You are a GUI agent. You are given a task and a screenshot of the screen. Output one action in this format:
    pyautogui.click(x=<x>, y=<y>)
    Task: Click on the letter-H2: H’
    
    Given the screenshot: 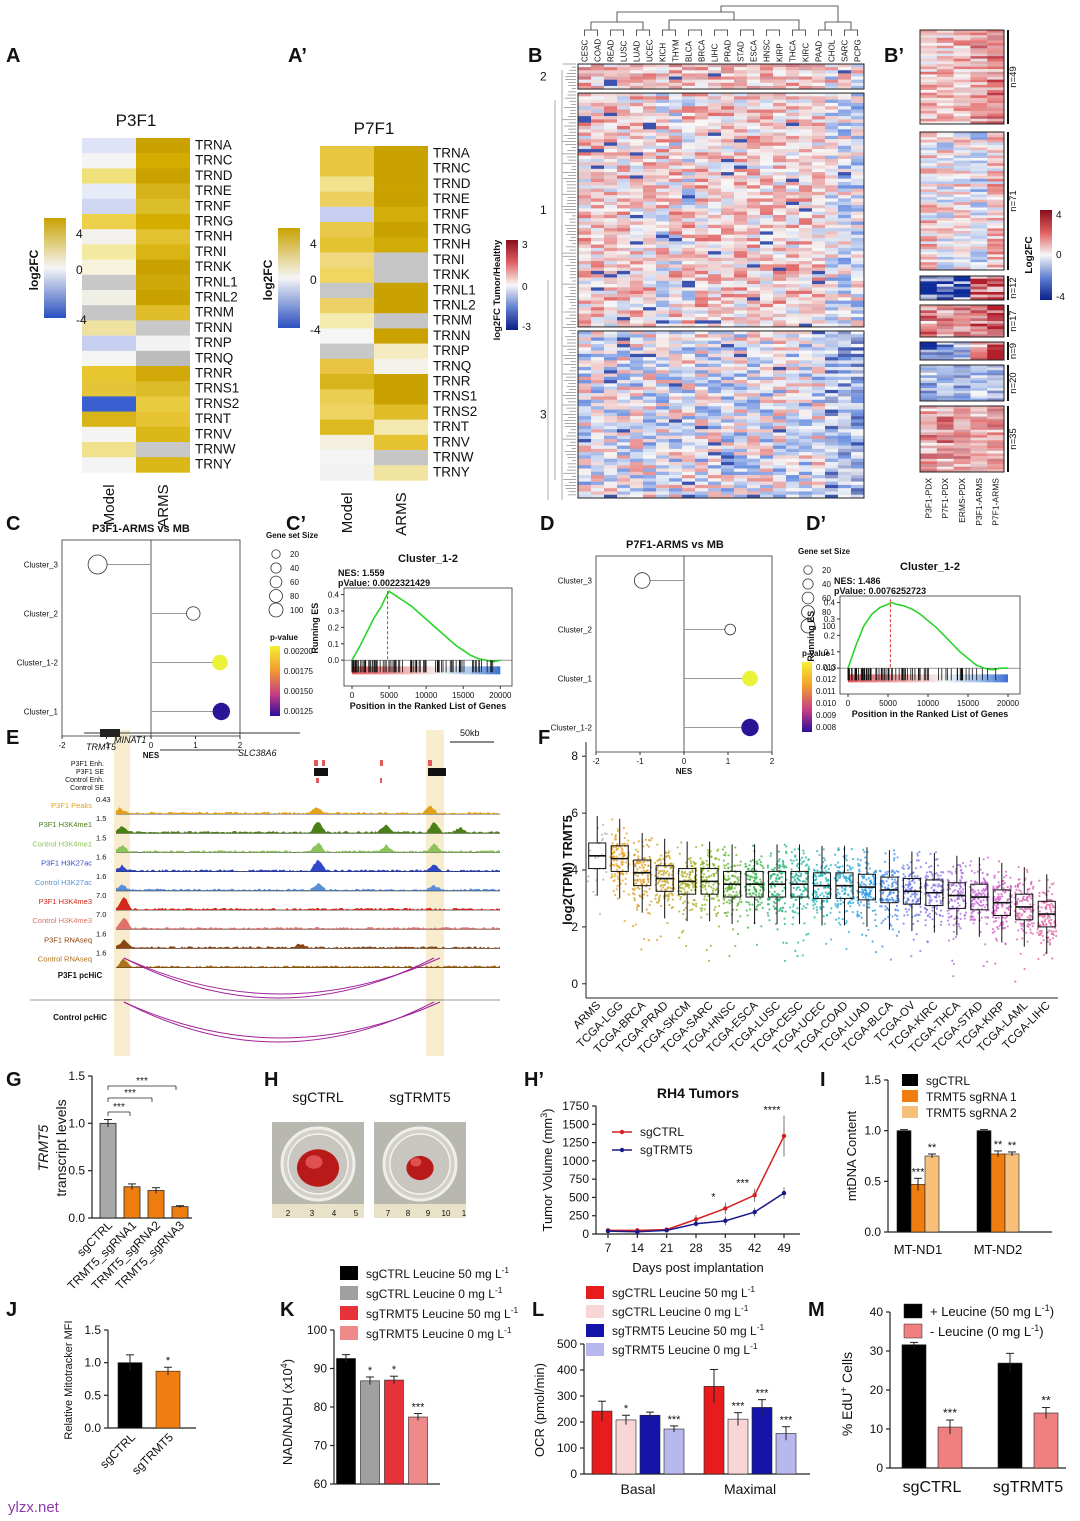 What is the action you would take?
    pyautogui.click(x=534, y=1080)
    